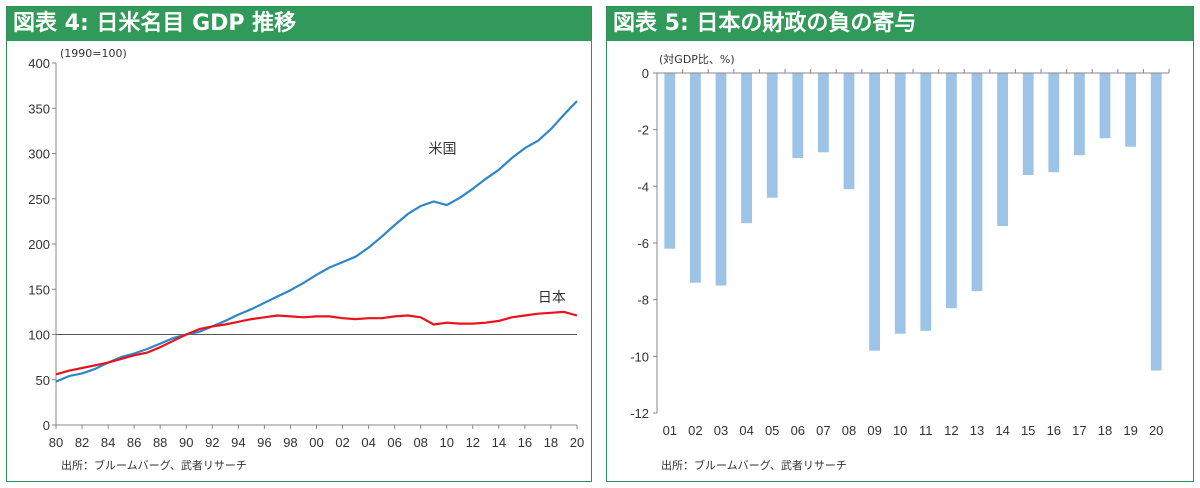 Image resolution: width=1200 pixels, height=488 pixels. Describe the element at coordinates (93, 53) in the screenshot. I see `unit-note: (1990=100)` at that location.